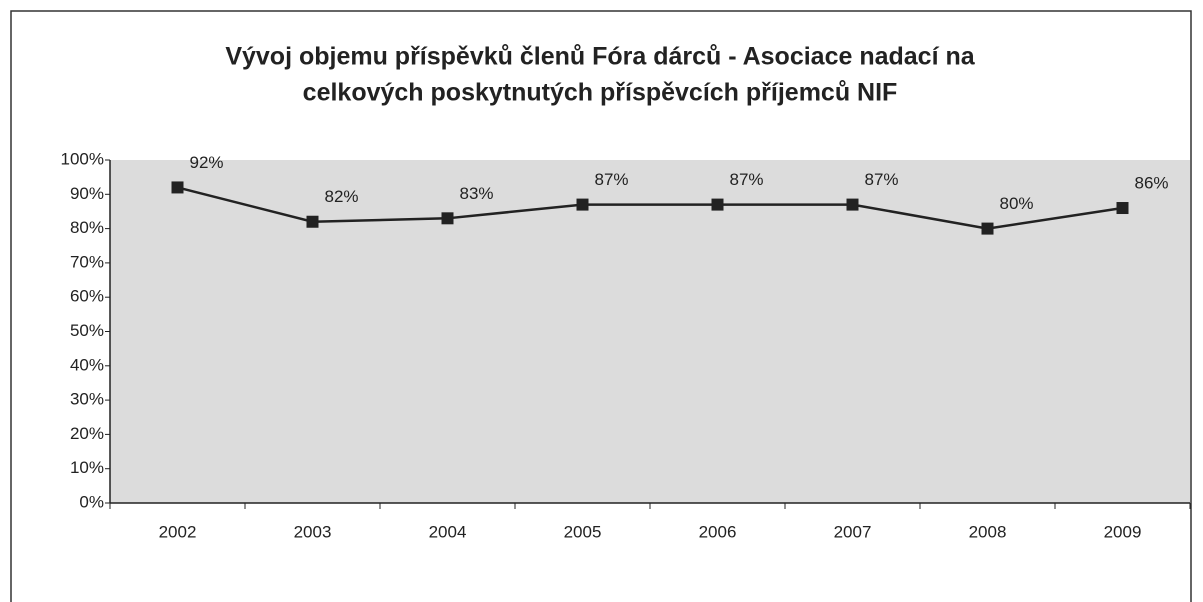  I want to click on y-tick-label: 80%, so click(87, 227).